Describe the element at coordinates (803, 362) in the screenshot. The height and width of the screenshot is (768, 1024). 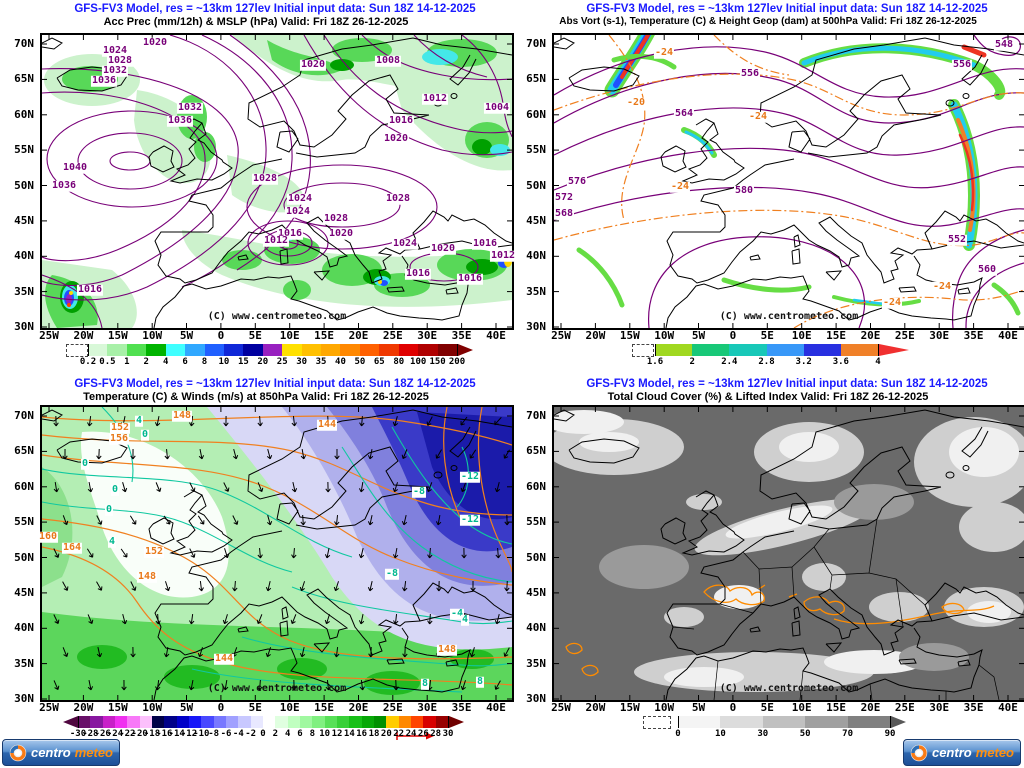
I see `colorbar-label: 3.2` at that location.